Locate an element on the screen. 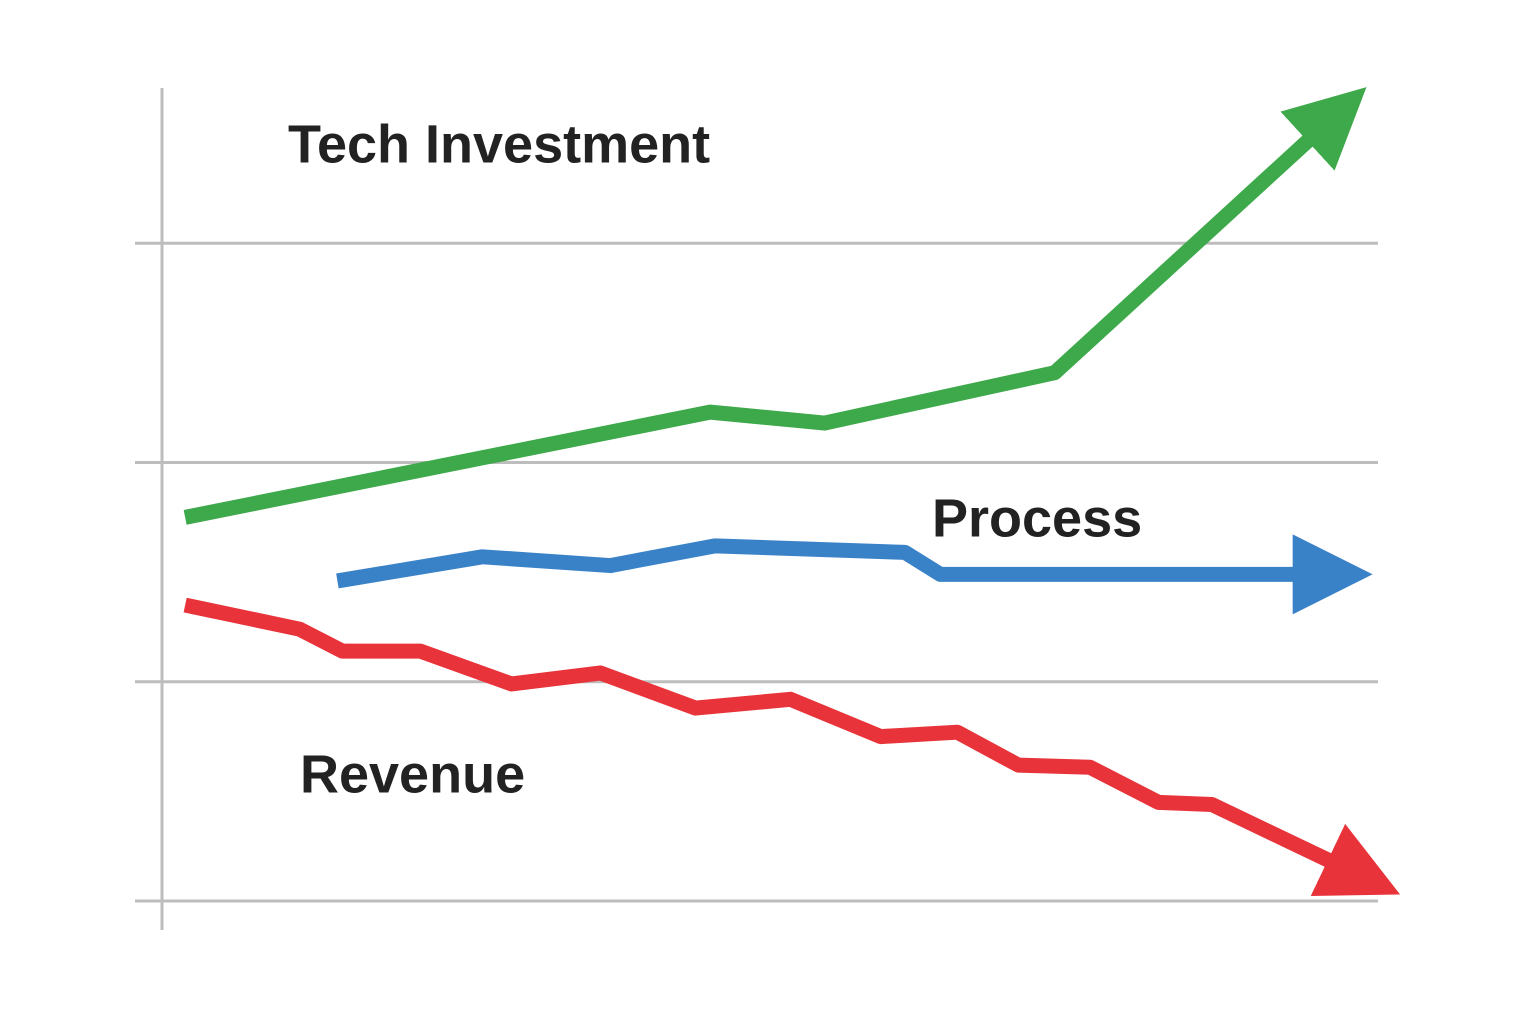 The height and width of the screenshot is (1024, 1536). series-label: Tech Investment is located at coordinates (499, 144).